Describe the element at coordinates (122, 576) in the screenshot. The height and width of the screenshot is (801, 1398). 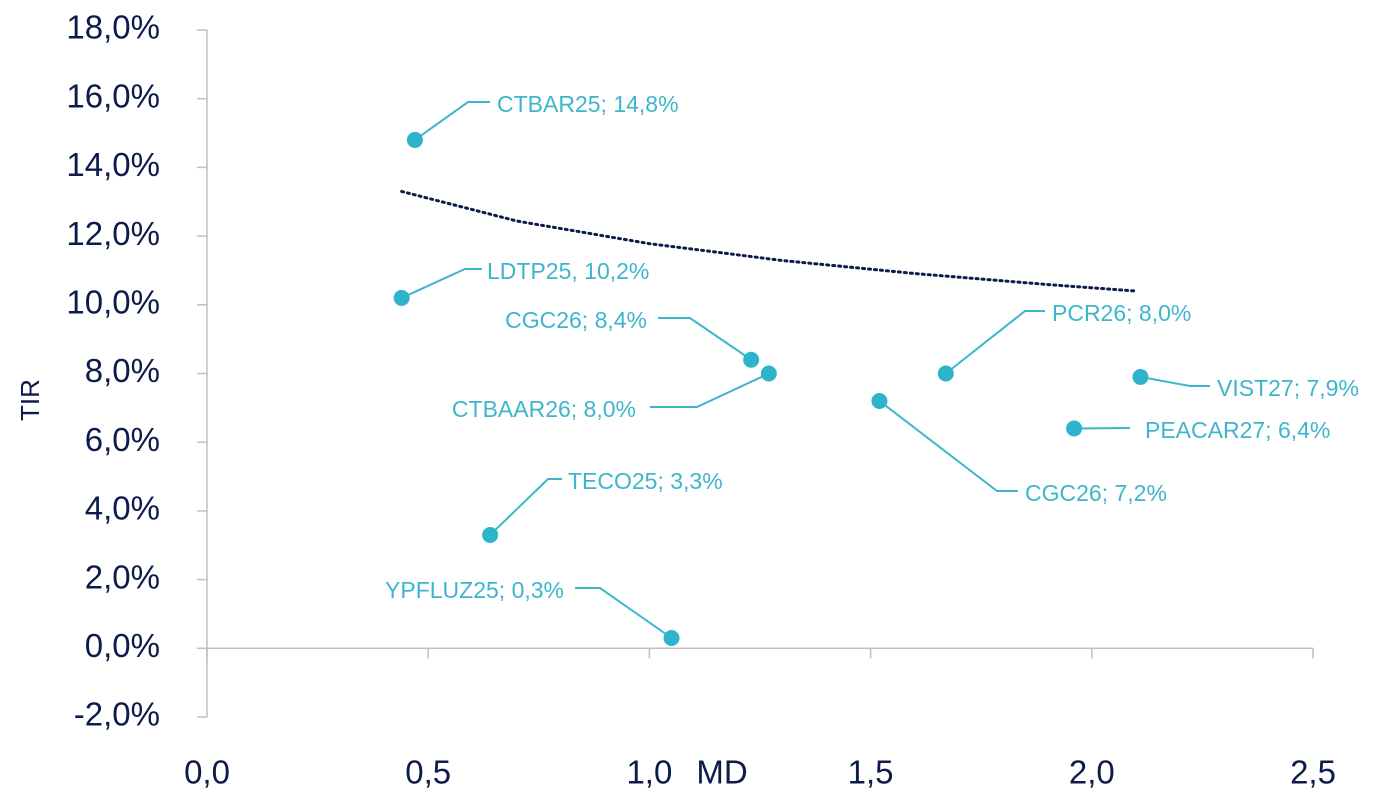
I see `y-tick-label: 2,0%` at that location.